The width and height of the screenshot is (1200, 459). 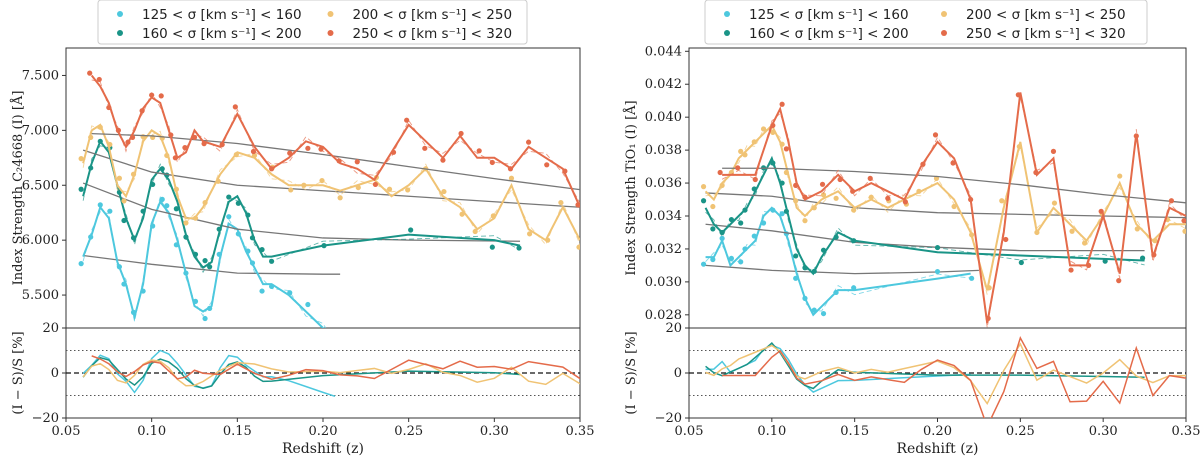 I want to click on residual-tick-label: −20, so click(x=668, y=418).